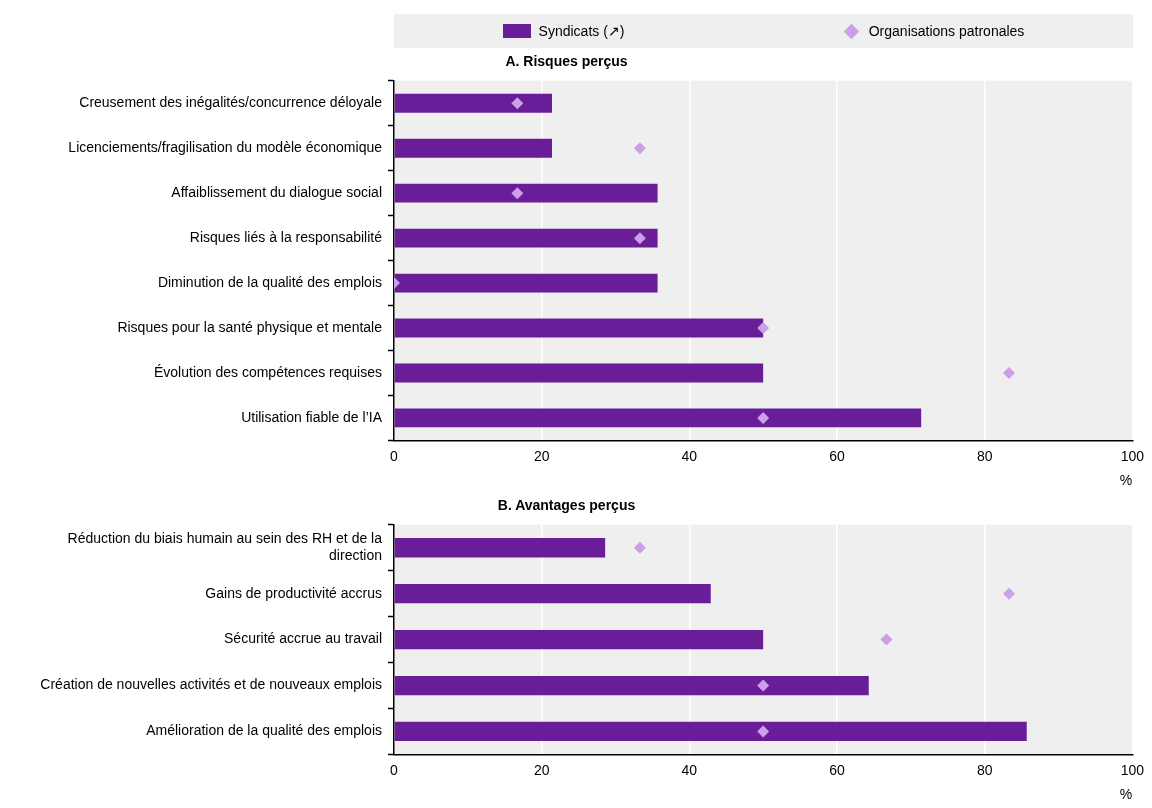  I want to click on y-tick-label: Diminution de la qualité des emplois, so click(269, 281).